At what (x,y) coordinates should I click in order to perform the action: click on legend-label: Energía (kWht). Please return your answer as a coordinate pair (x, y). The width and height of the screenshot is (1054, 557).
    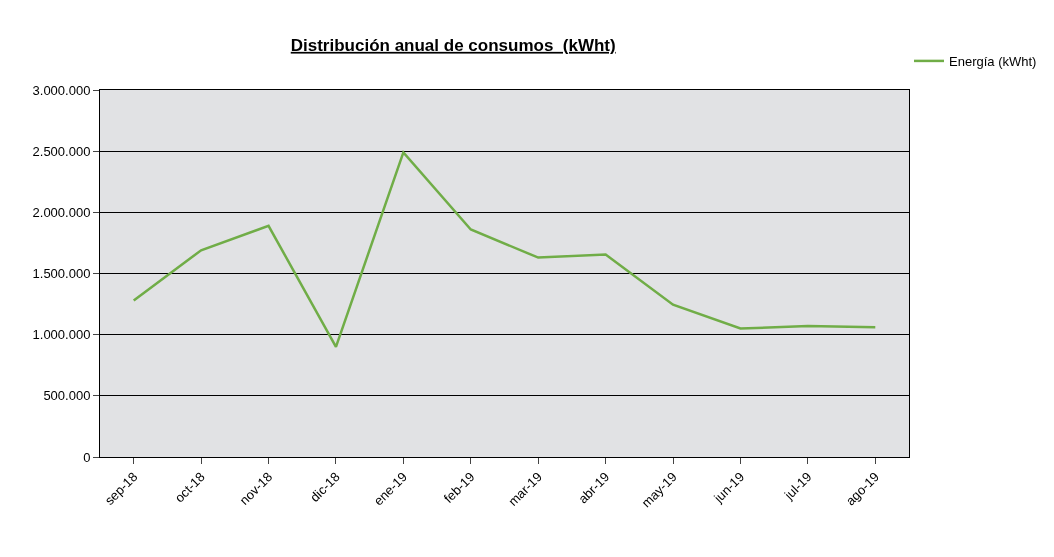
    Looking at the image, I should click on (993, 61).